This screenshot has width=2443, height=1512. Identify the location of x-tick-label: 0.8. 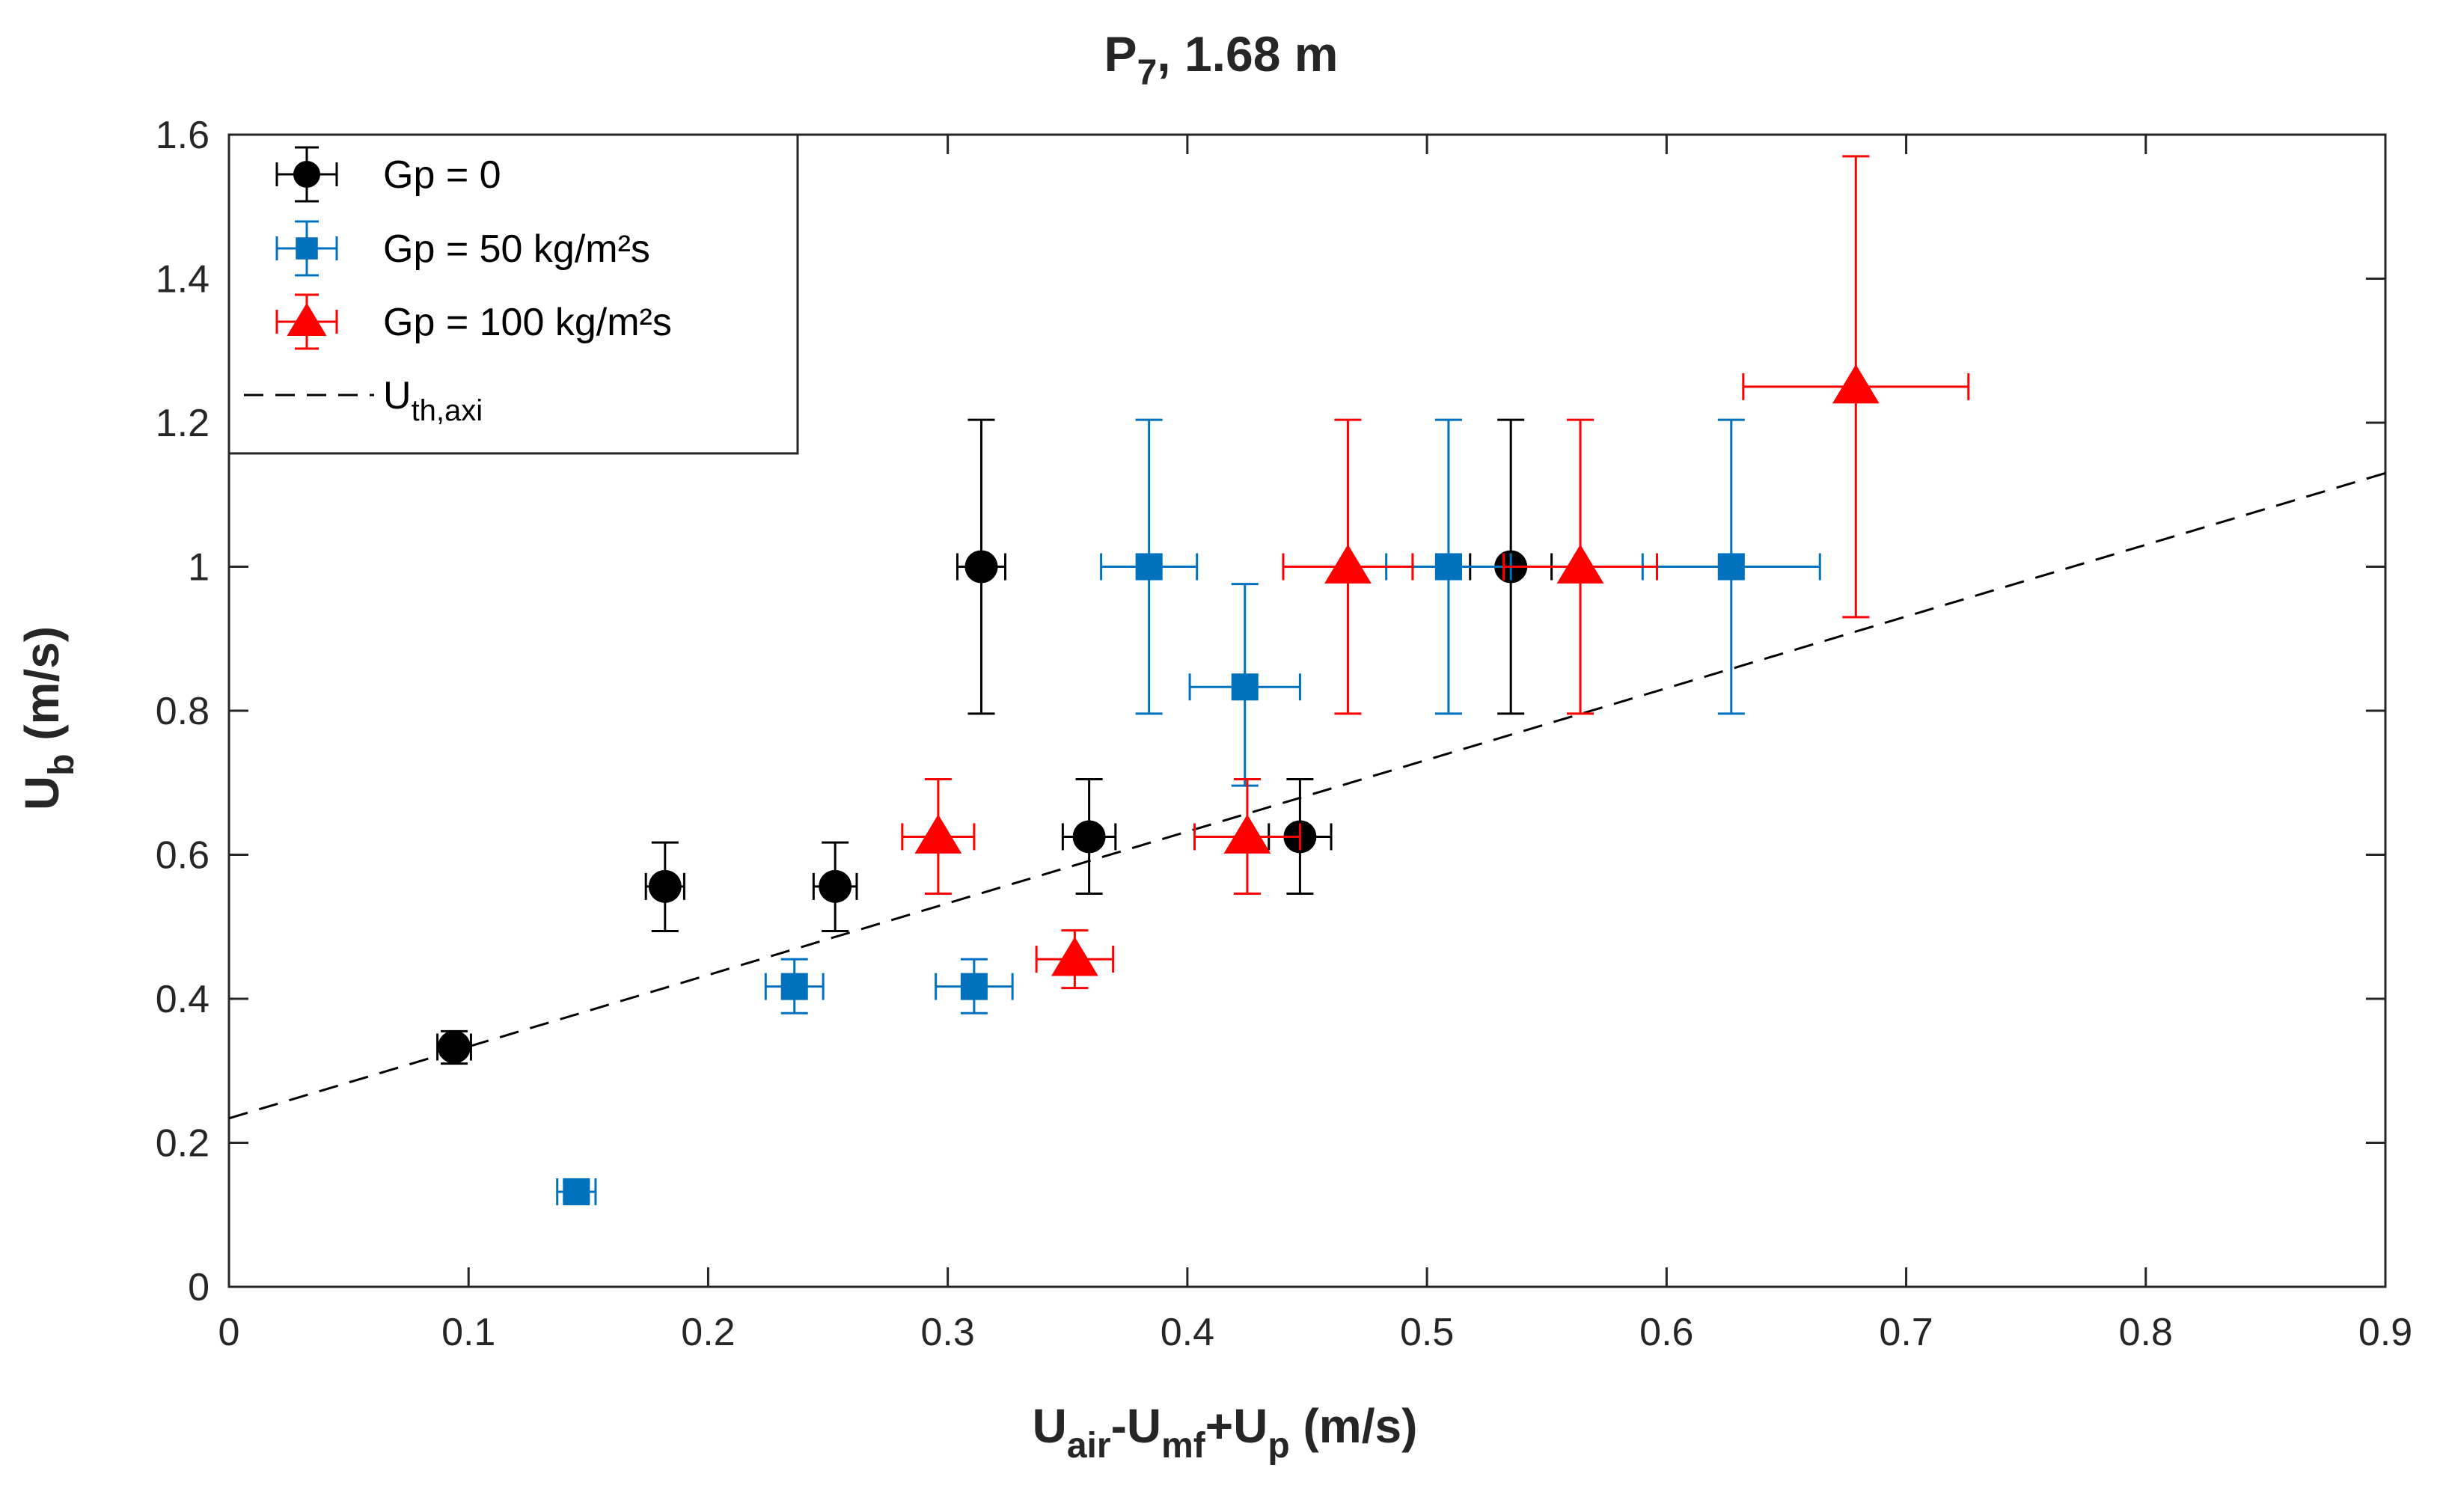
(2146, 1332).